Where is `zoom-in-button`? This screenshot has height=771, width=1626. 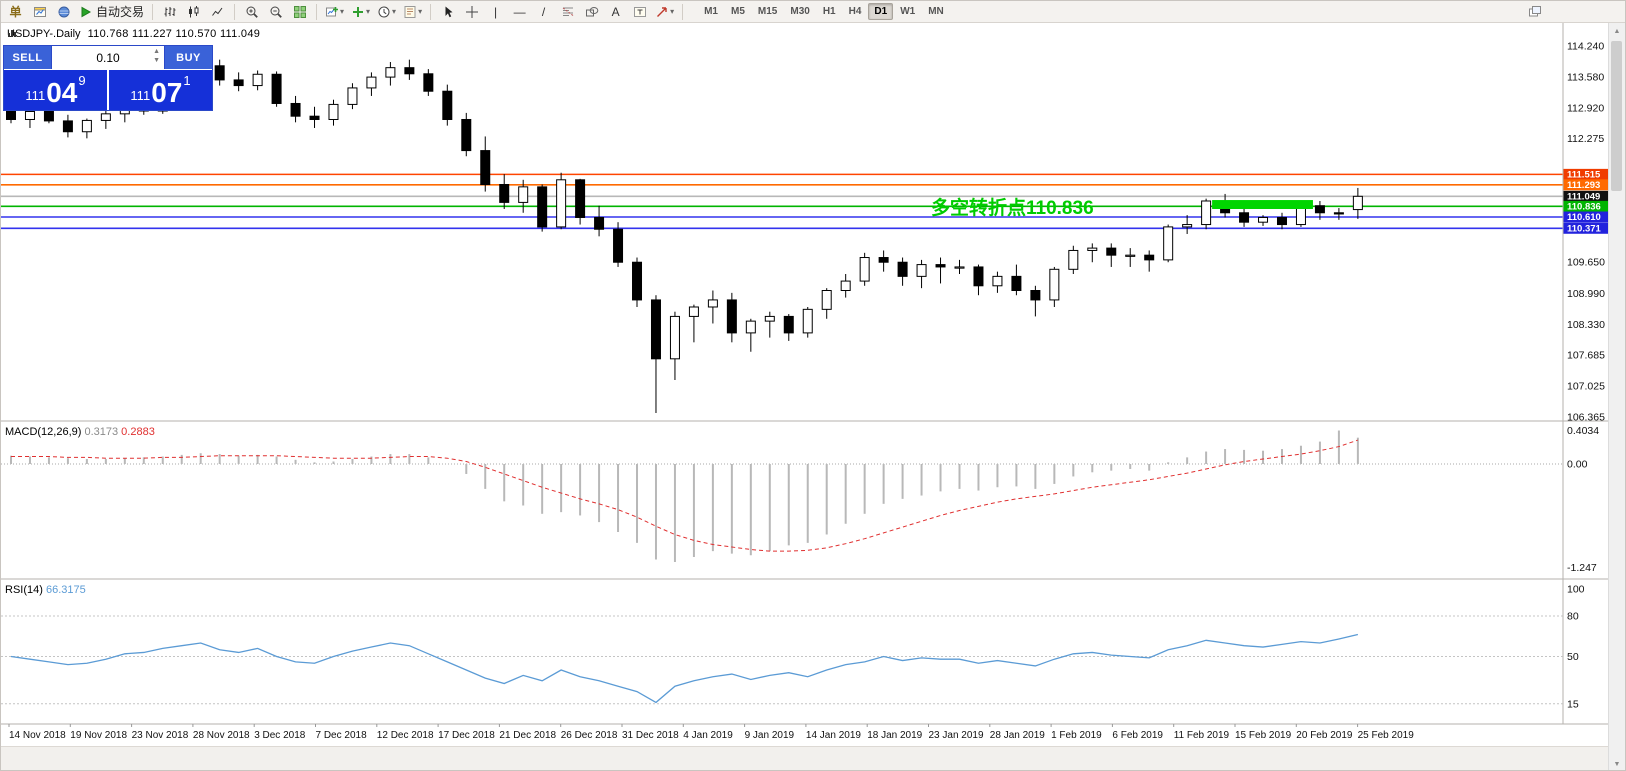
zoom-in-button is located at coordinates (251, 11).